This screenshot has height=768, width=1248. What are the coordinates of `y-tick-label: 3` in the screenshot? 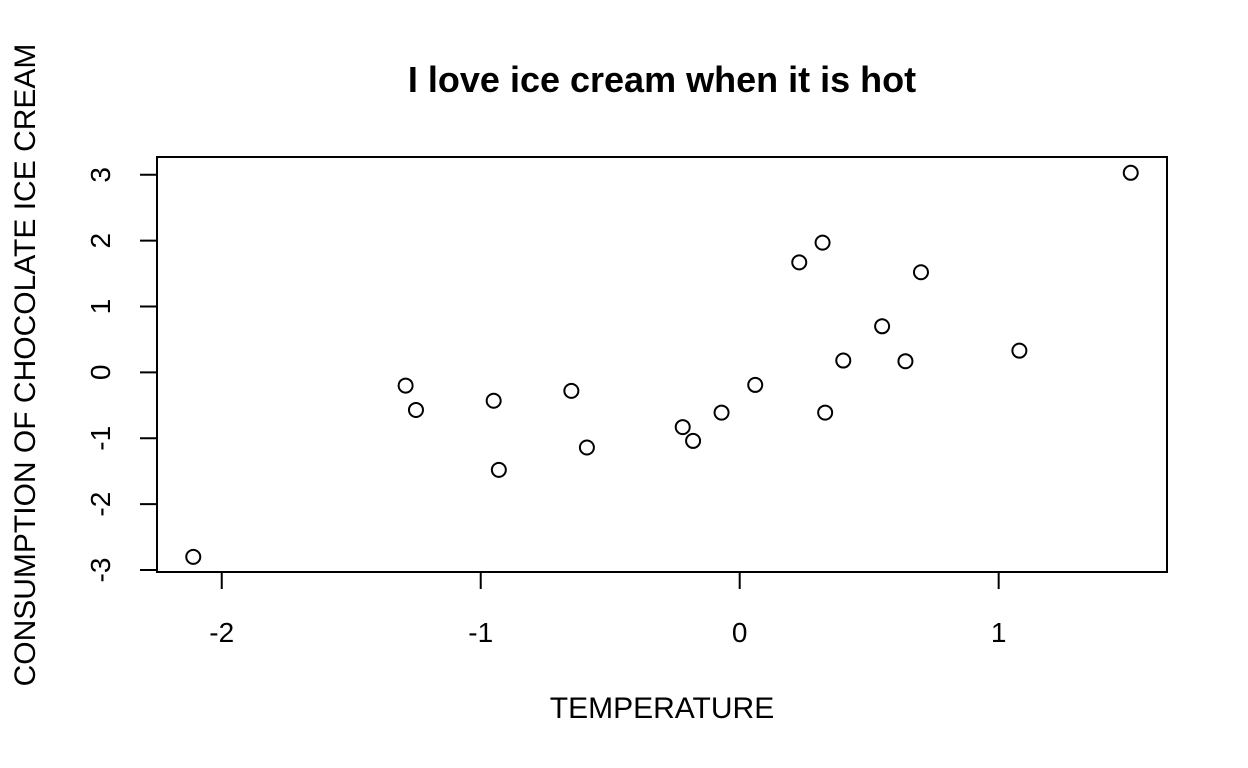 It's located at (100, 175).